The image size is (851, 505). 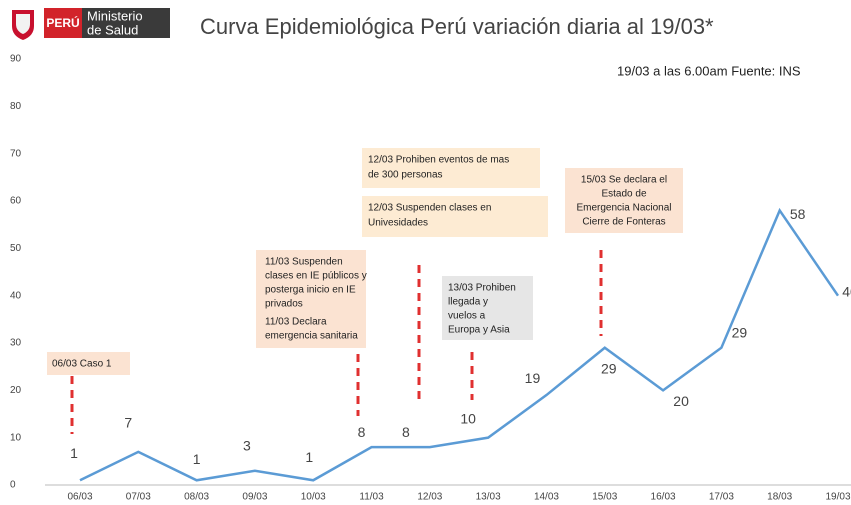 What do you see at coordinates (311, 336) in the screenshot?
I see `annotation-text: emergencia sanitaria` at bounding box center [311, 336].